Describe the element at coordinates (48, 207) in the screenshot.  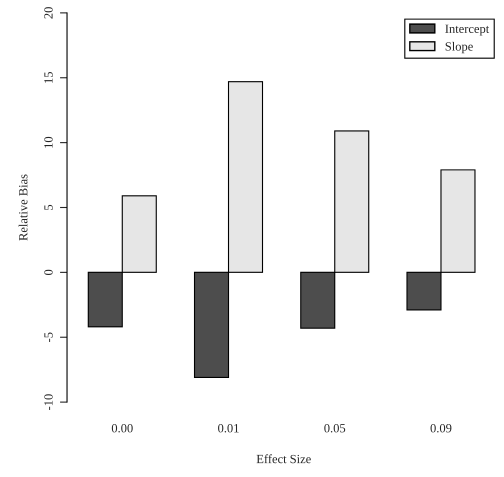
I see `y-tick-label: 5` at that location.